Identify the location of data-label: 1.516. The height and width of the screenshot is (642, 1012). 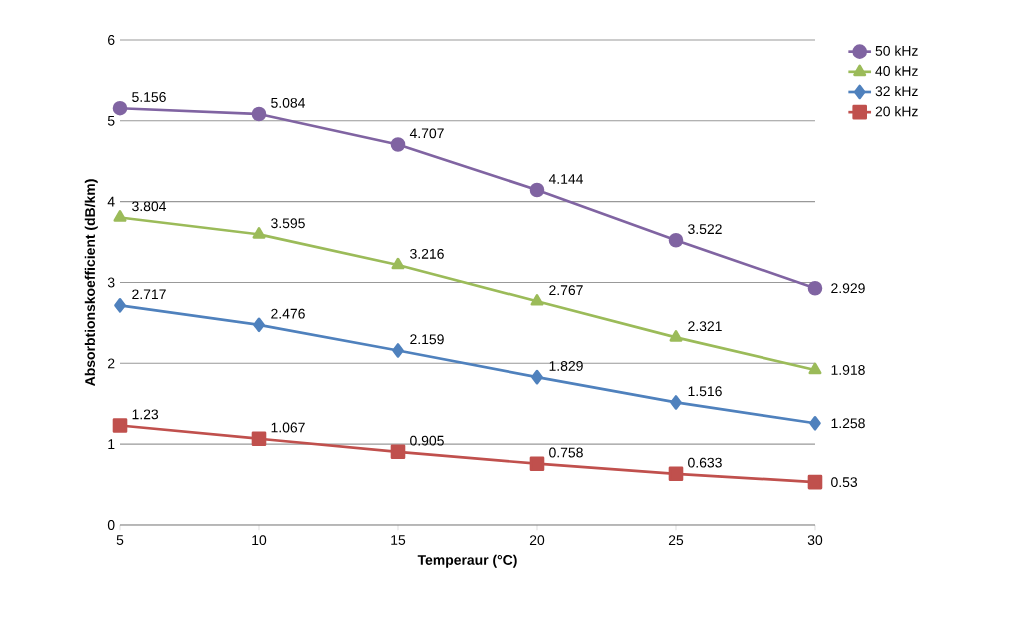
(705, 391).